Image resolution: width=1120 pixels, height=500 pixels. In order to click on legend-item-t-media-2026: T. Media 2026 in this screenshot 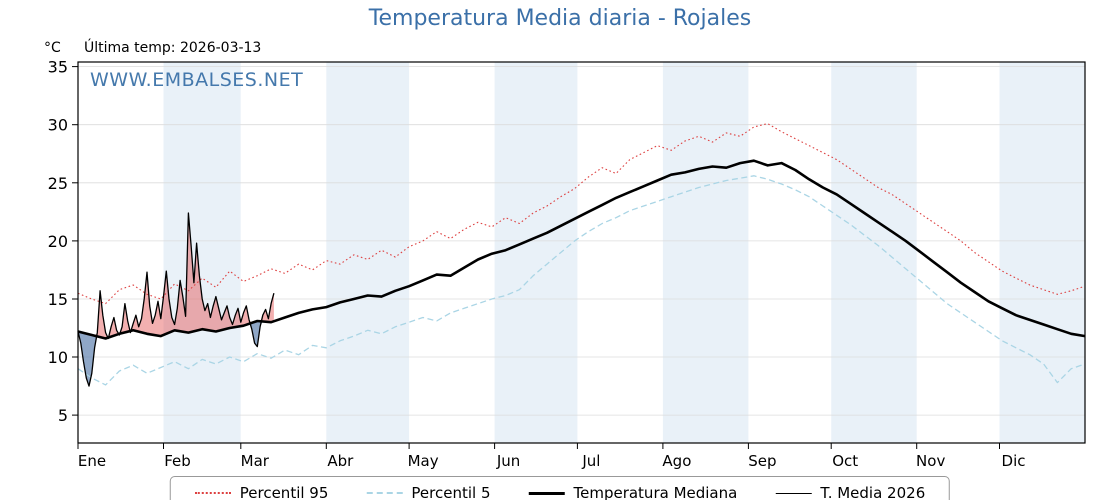, I will do `click(850, 492)`.